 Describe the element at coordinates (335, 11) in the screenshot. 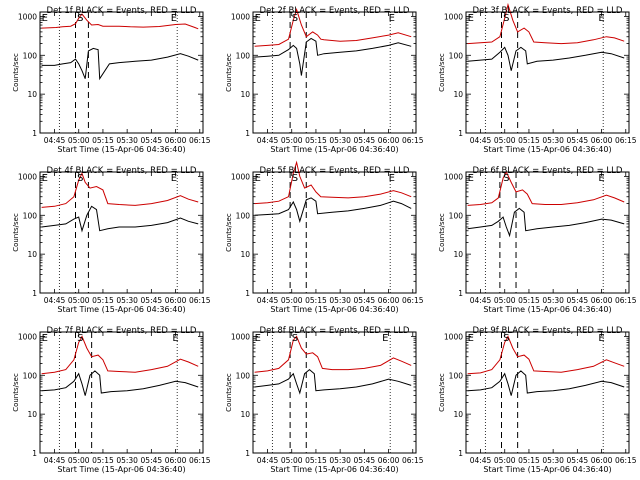

I see `panel-title: Det 2f BLACK = Events, RED = LLD` at that location.